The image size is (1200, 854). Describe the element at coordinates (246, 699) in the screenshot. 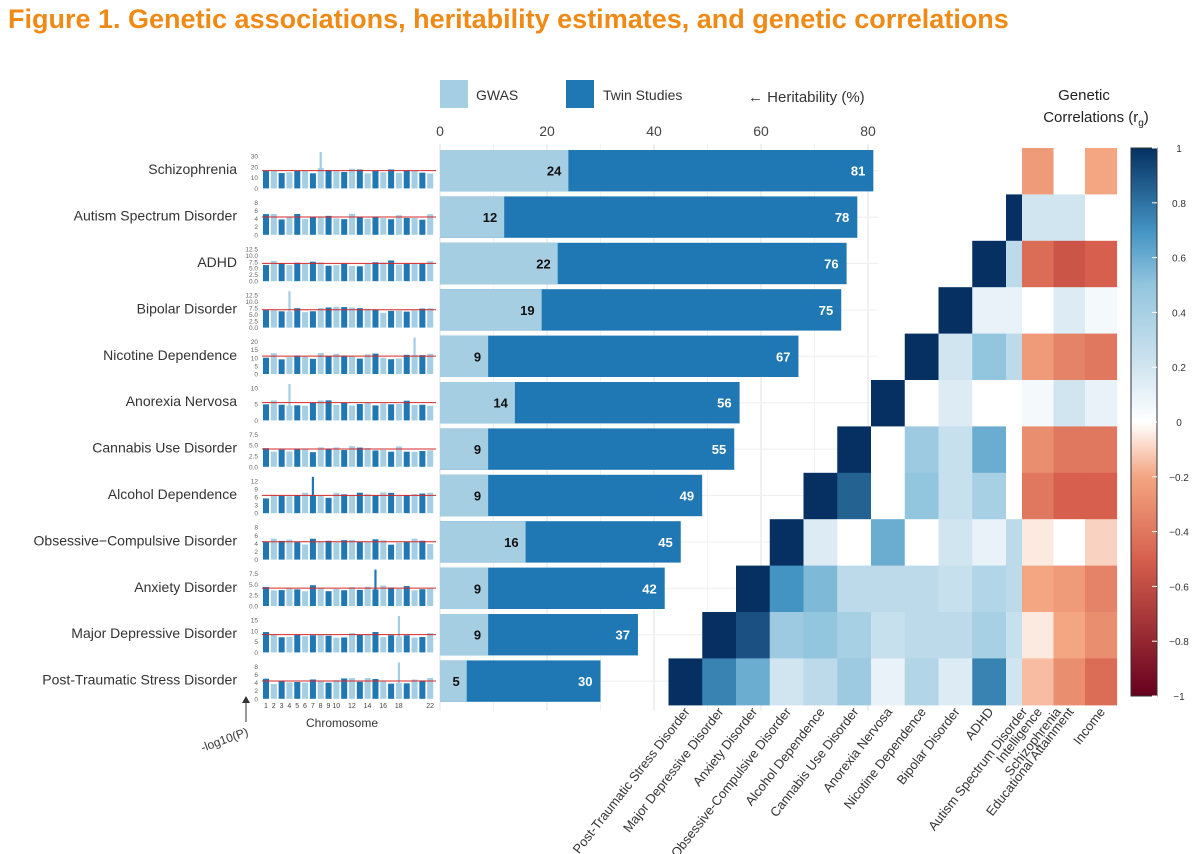

I see `up-arrow-head-icon` at that location.